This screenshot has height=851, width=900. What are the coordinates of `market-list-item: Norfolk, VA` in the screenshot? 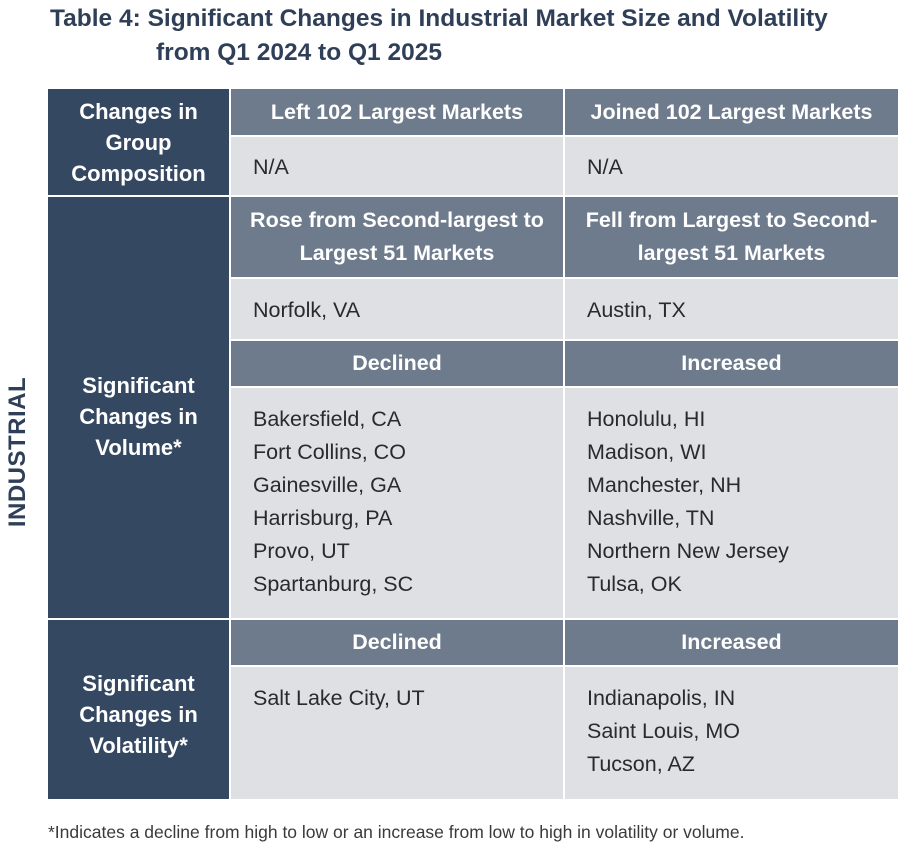 It's located at (307, 310).